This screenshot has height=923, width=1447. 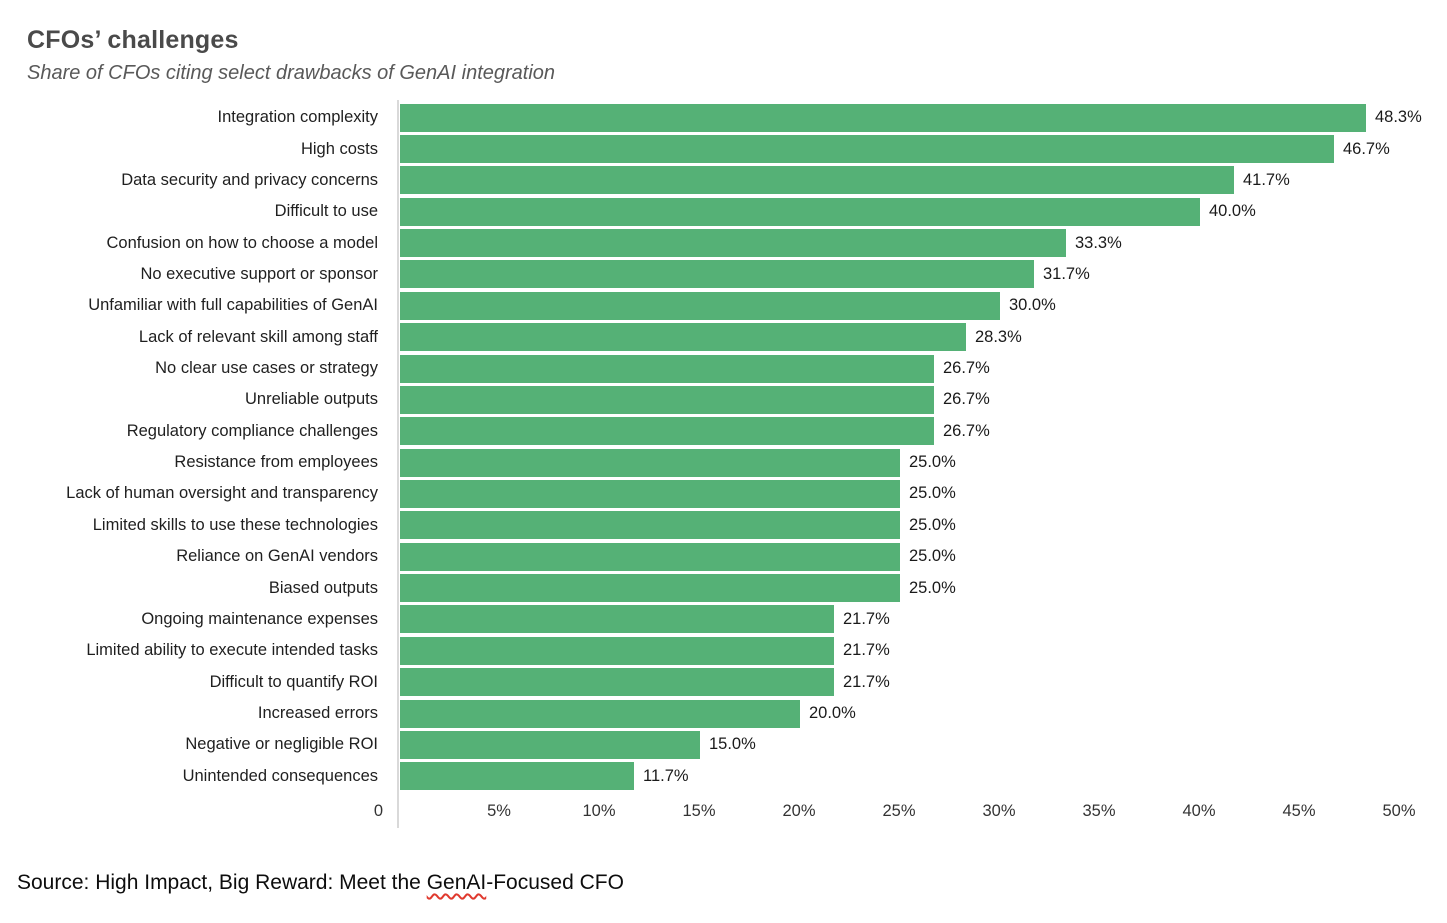 I want to click on source-text-suffix: -Focused CFO, so click(x=555, y=882).